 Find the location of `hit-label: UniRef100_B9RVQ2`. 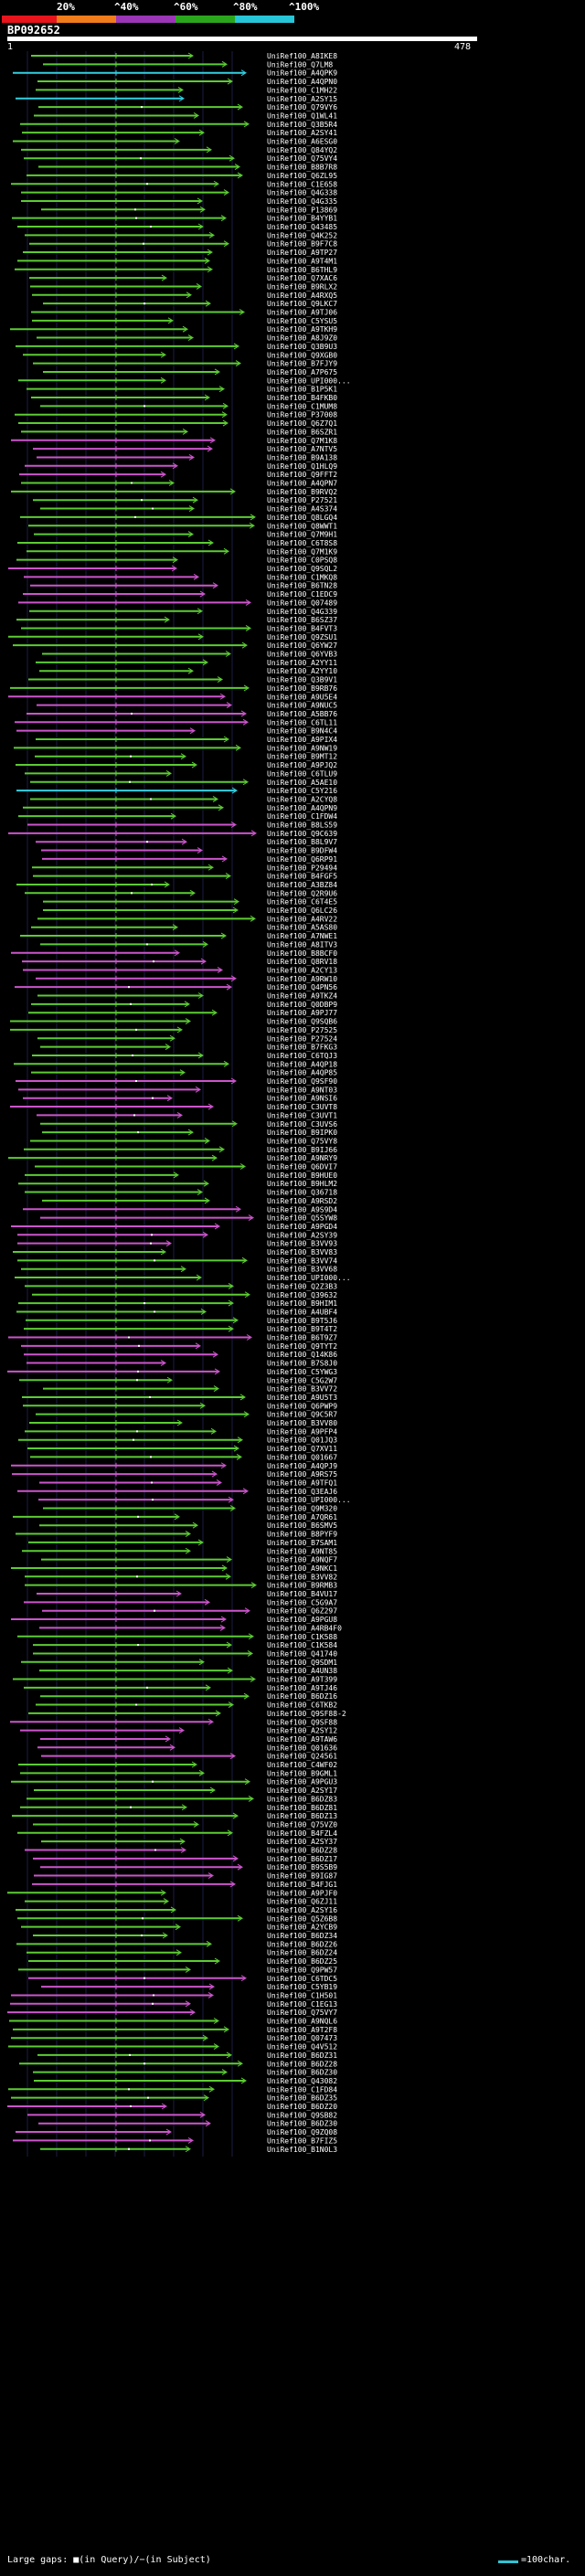

hit-label: UniRef100_B9RVQ2 is located at coordinates (302, 492).